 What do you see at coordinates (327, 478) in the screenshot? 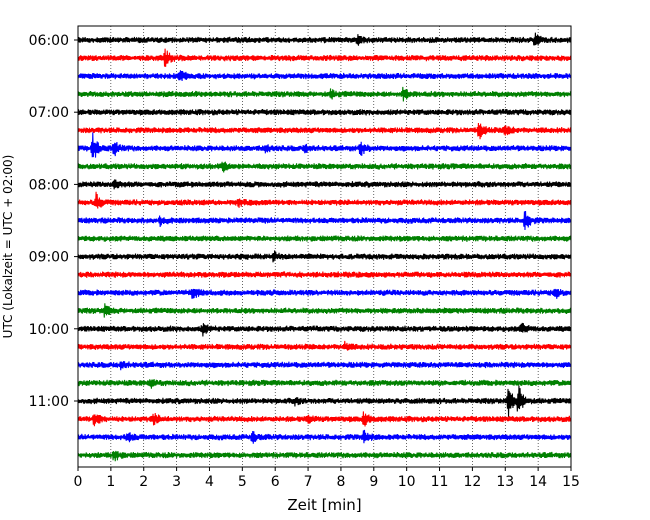
I see `x-axis-ticks: 0 1 2 3 4 5 6 7 8 9 10 11 12 13 14 15` at bounding box center [327, 478].